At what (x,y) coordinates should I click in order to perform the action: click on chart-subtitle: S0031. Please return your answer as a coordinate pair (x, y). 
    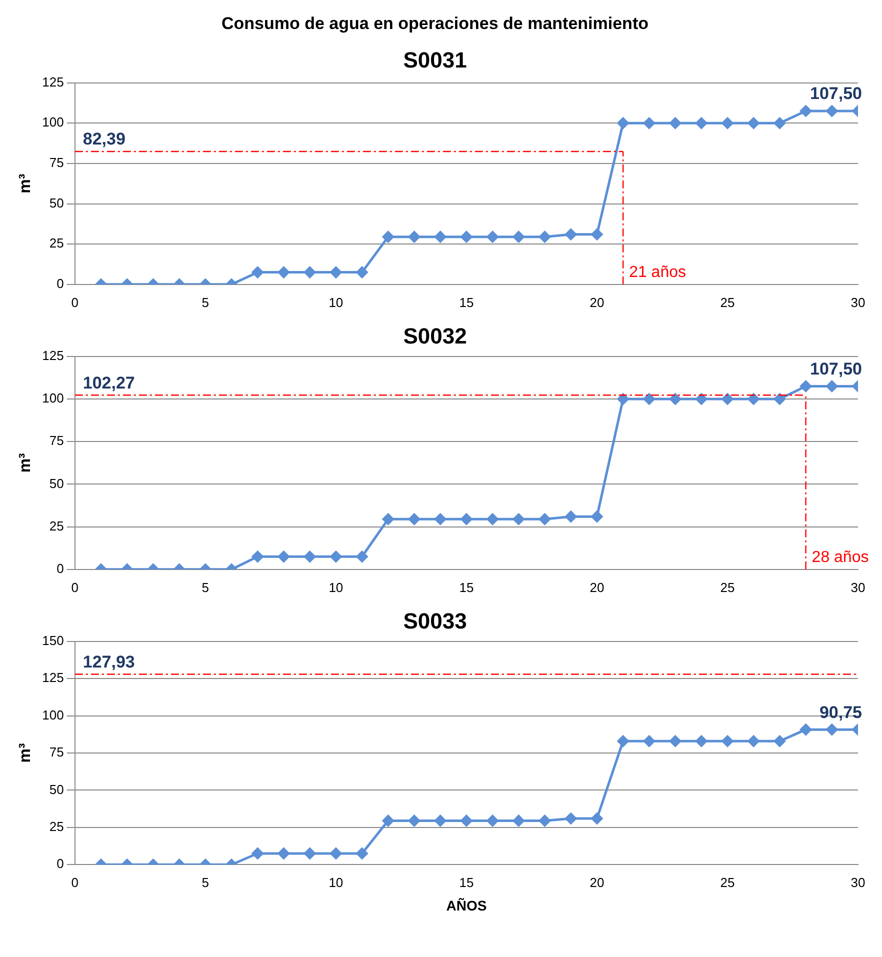
    Looking at the image, I should click on (435, 60).